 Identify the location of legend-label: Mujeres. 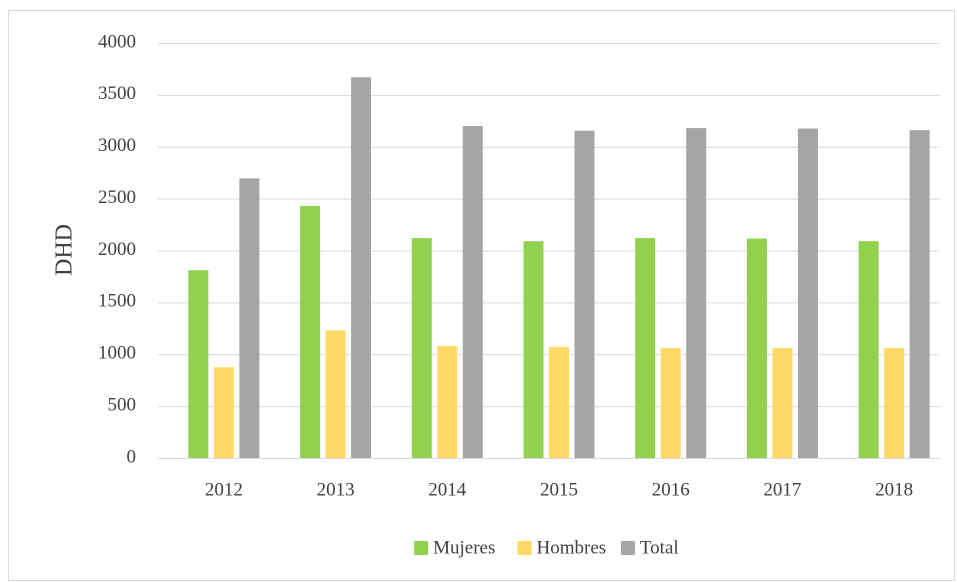
(464, 547).